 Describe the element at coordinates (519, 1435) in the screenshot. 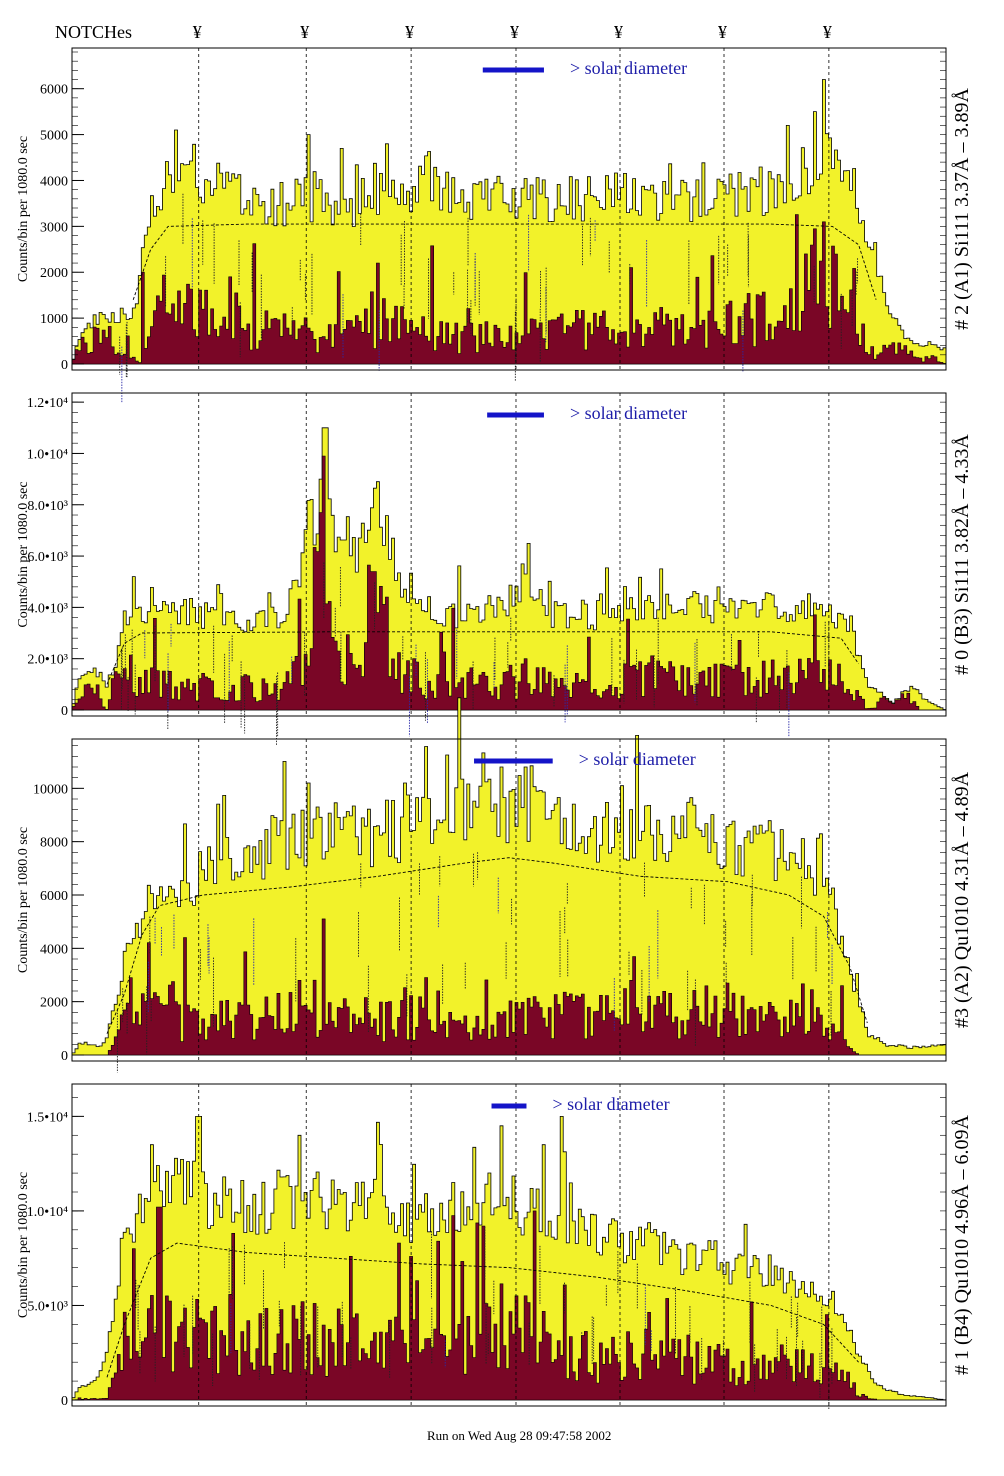

I see `run-footer: Run on Wed Aug 28 09:47:58 2002` at that location.